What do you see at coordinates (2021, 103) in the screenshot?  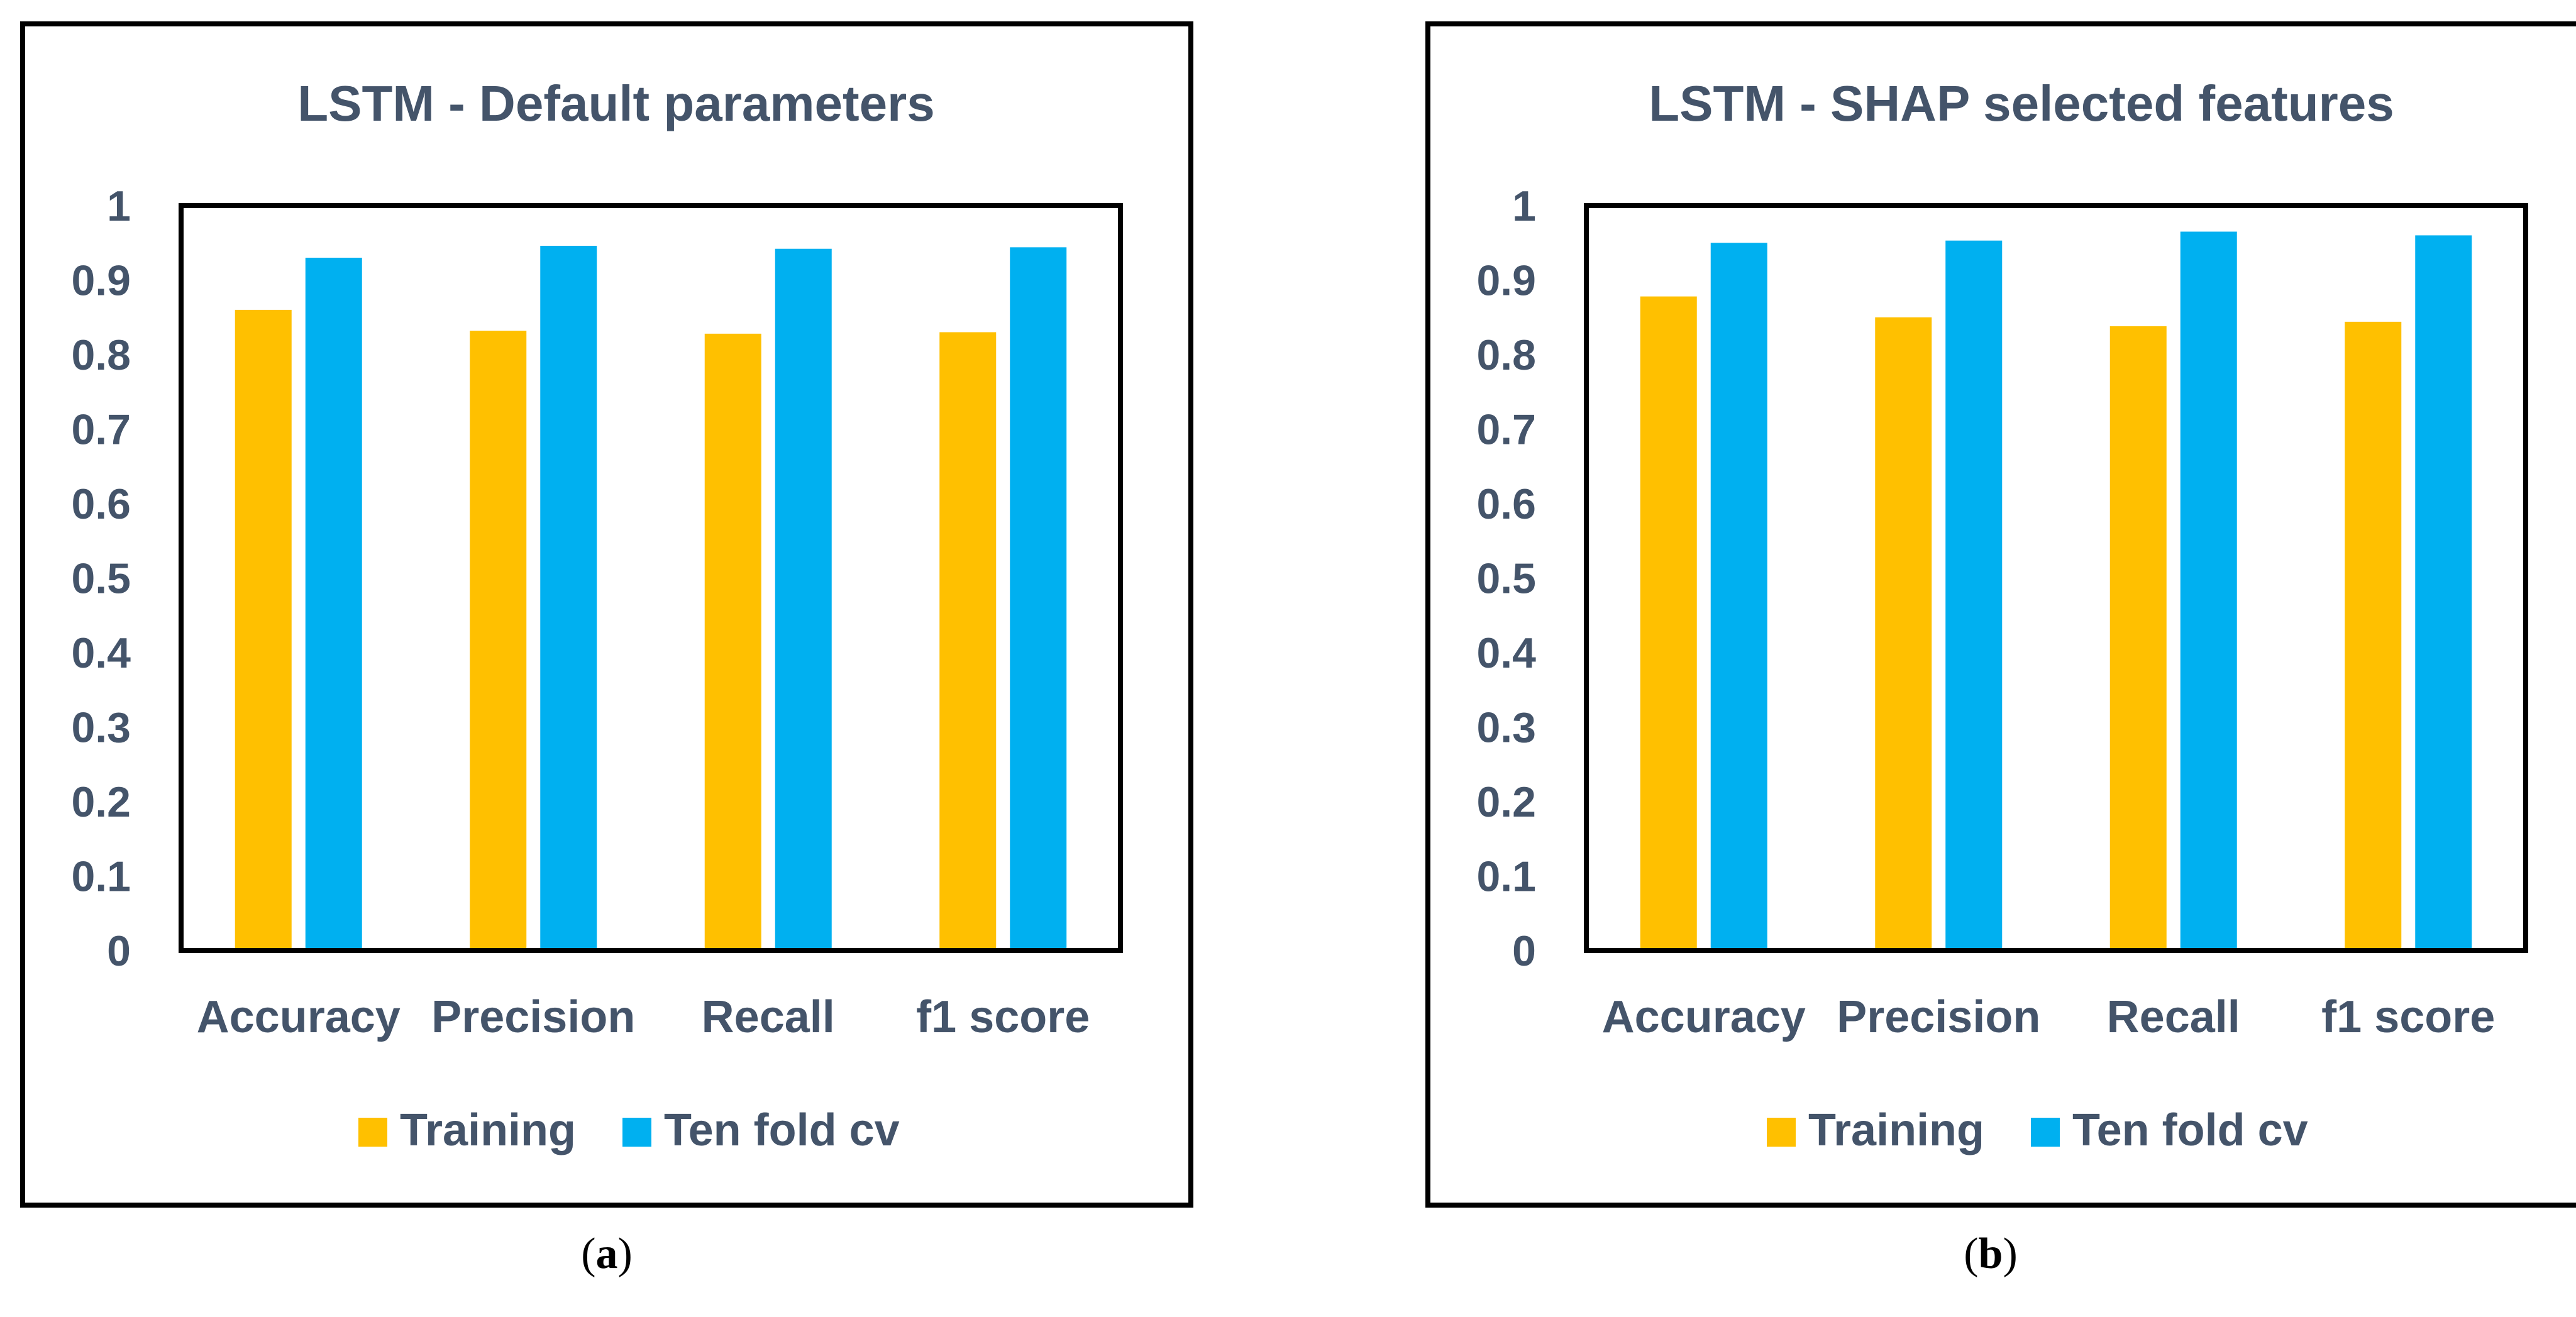 I see `chart-title: LSTM - SHAP selected features` at bounding box center [2021, 103].